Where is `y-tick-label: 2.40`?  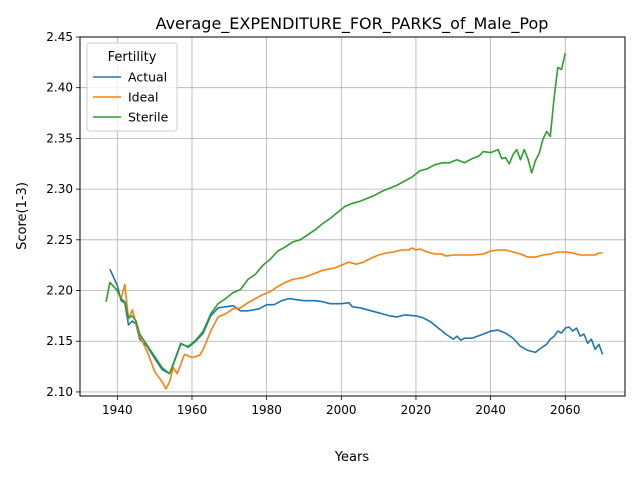
y-tick-label: 2.40 is located at coordinates (59, 88).